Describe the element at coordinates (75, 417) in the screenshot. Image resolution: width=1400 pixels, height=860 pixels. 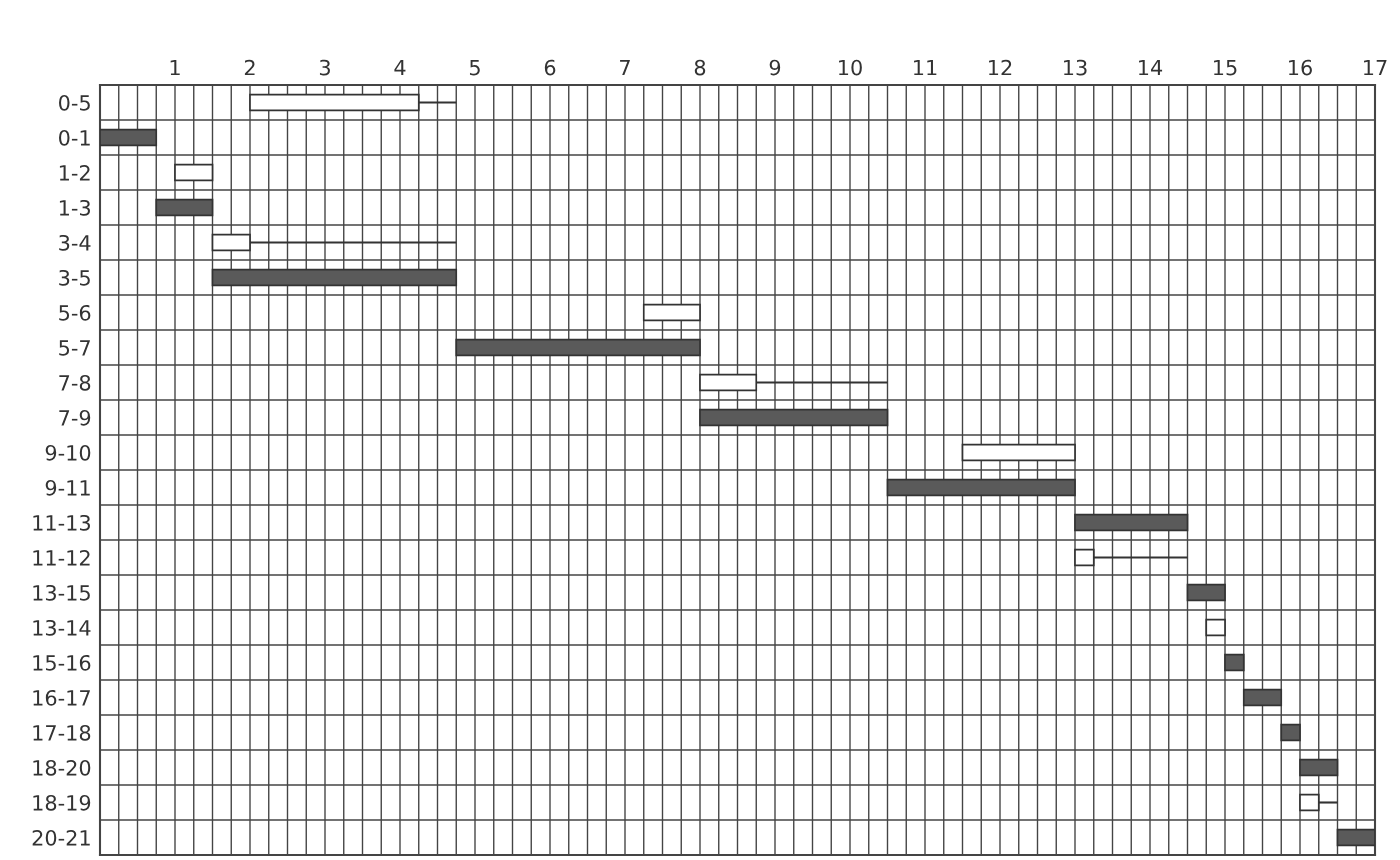
I see `y-tick-label: 7-9` at that location.